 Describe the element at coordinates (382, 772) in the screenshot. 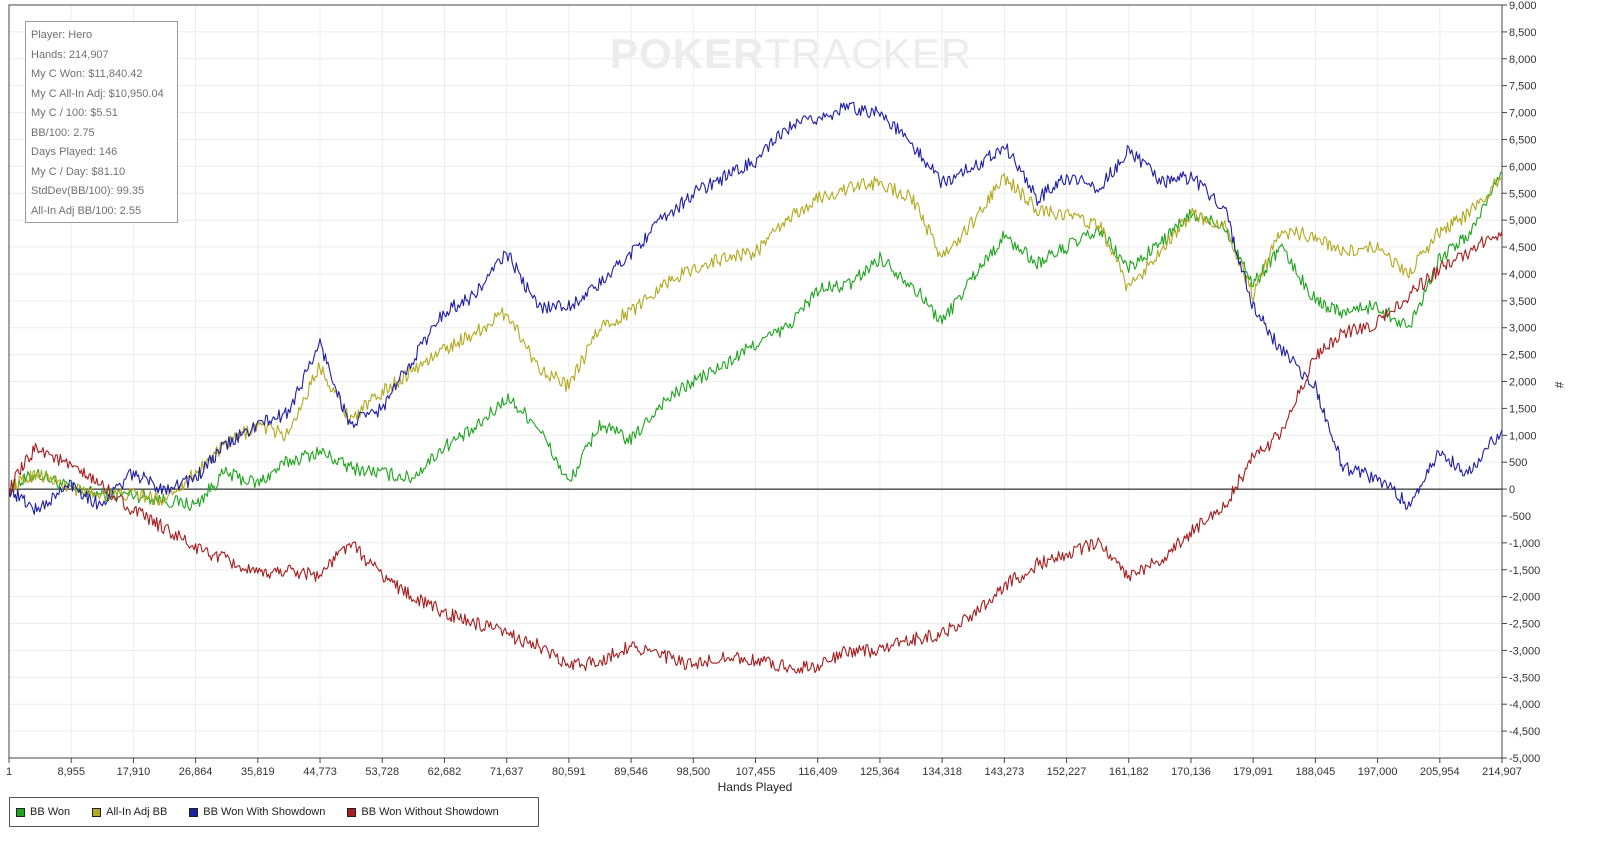

I see `x-tick-label: 53,728` at that location.